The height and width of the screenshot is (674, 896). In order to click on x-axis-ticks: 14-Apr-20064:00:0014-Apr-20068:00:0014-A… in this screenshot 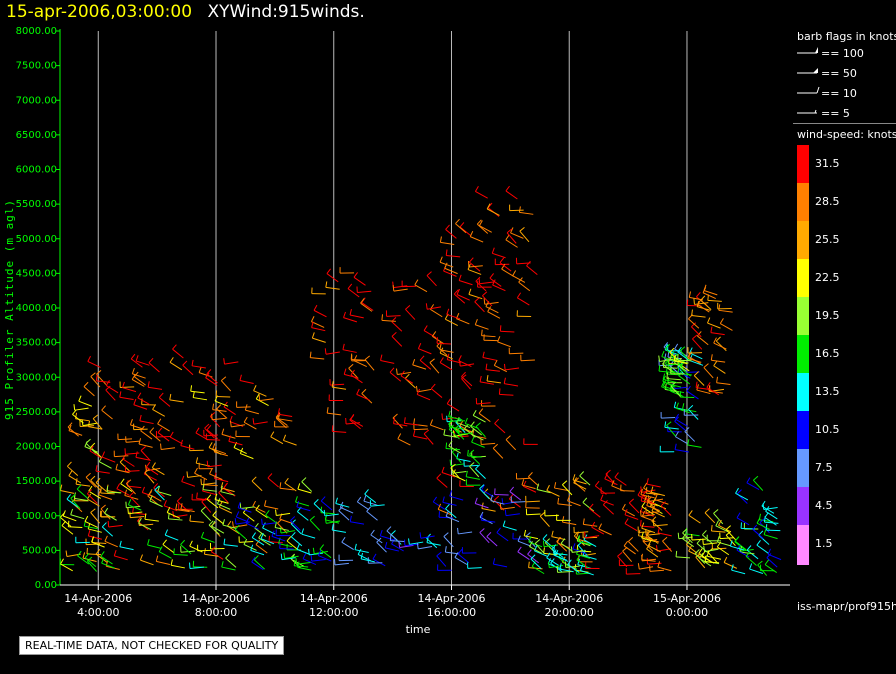, I will do `click(392, 602)`.